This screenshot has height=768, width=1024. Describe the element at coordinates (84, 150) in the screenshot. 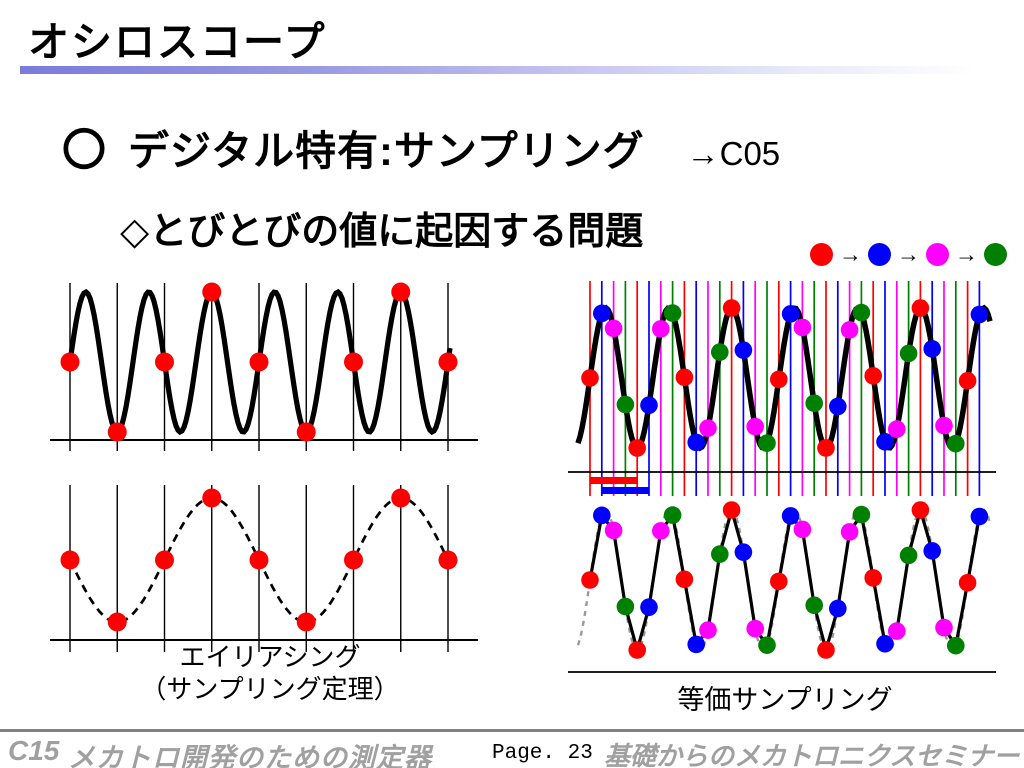

I see `circle-bullet: 〇` at that location.